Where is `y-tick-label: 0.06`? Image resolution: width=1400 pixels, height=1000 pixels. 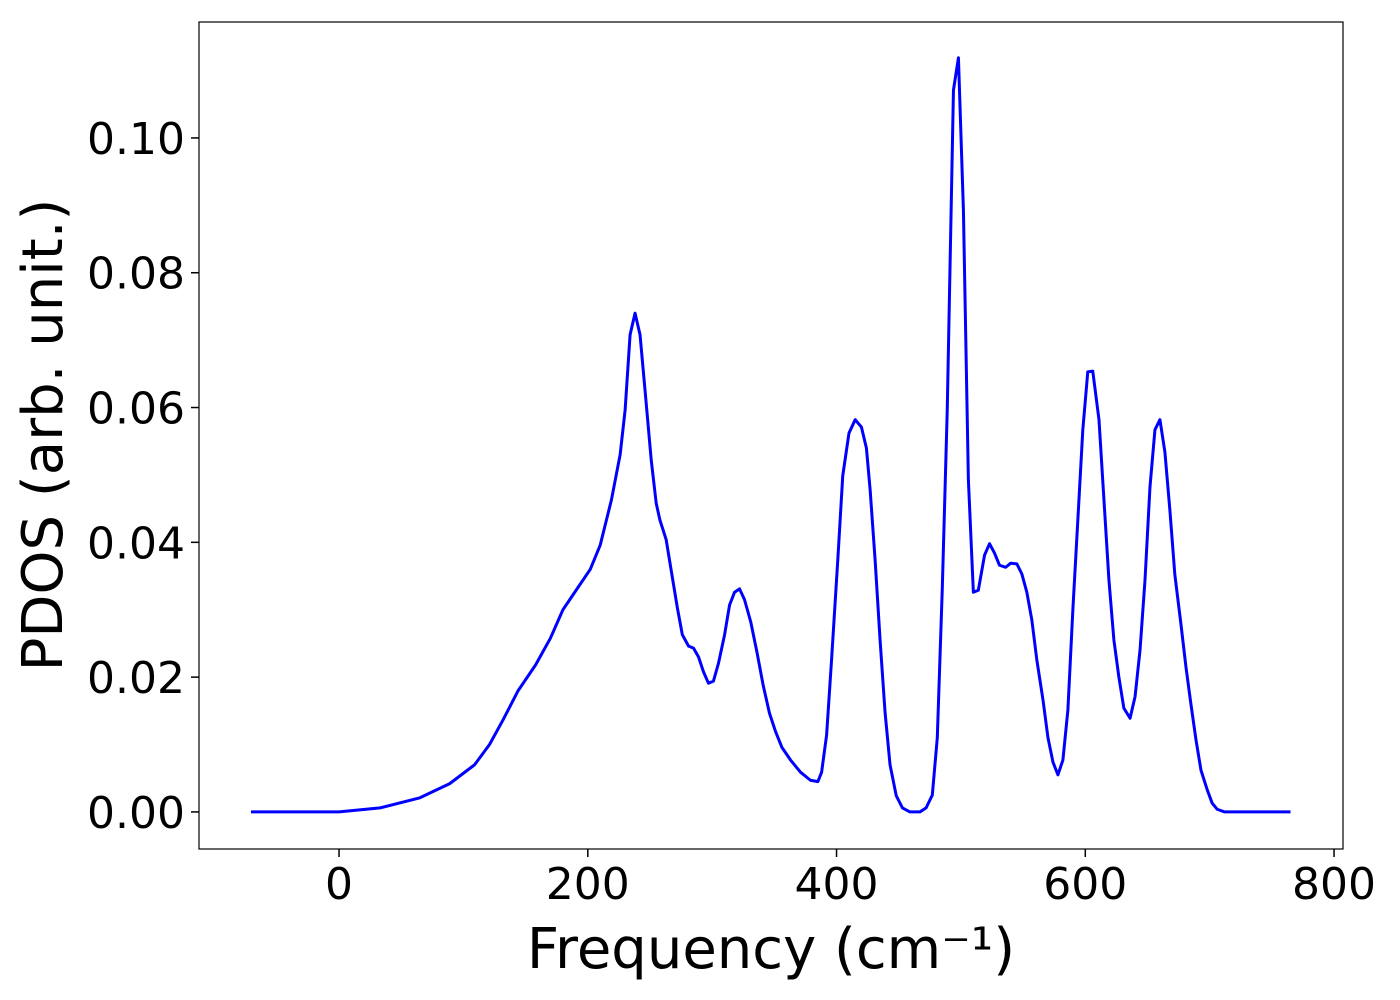
y-tick-label: 0.06 is located at coordinates (136, 409).